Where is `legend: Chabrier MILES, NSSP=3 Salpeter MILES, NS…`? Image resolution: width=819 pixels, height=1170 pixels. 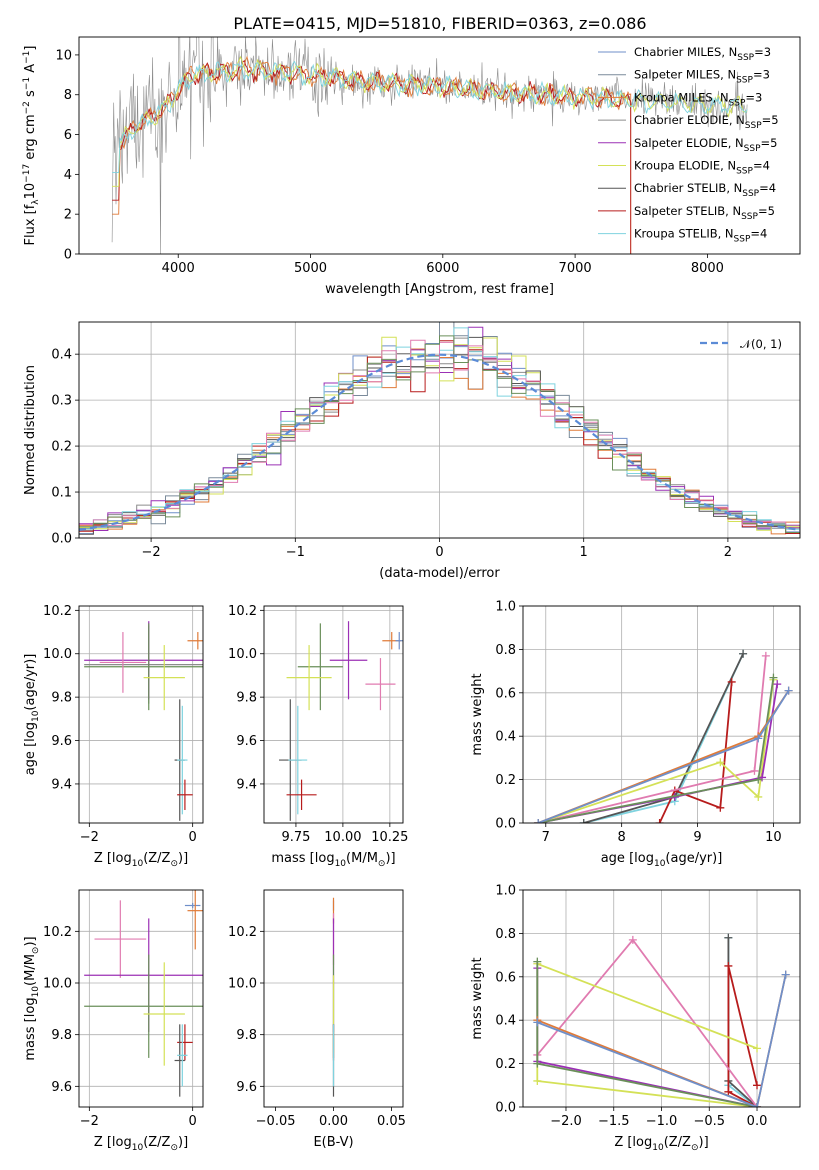 legend: Chabrier MILES, NSSP=3 Salpeter MILES, NS… is located at coordinates (688, 145).